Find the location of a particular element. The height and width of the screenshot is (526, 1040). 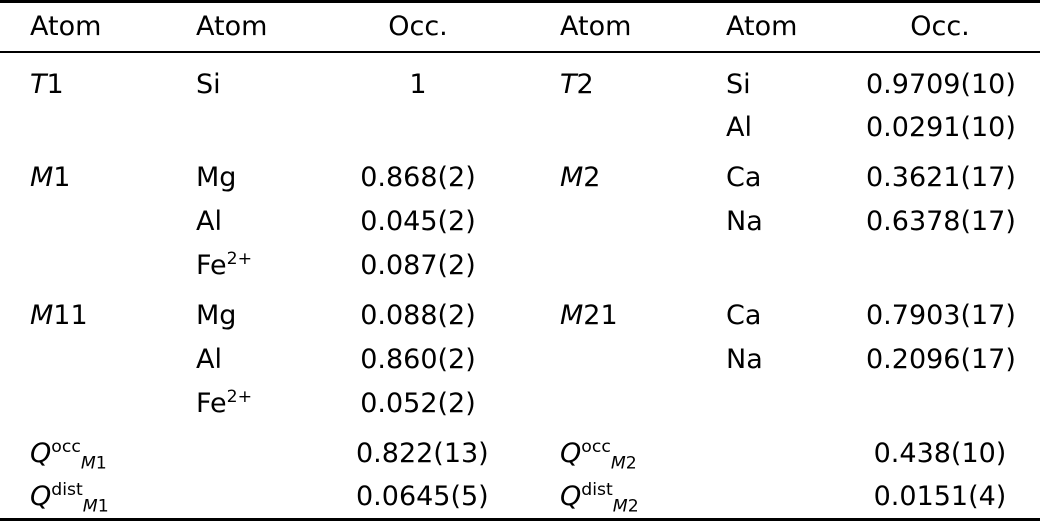

table-row: Fe2+ 0.052(2) is located at coordinates (520, 404).